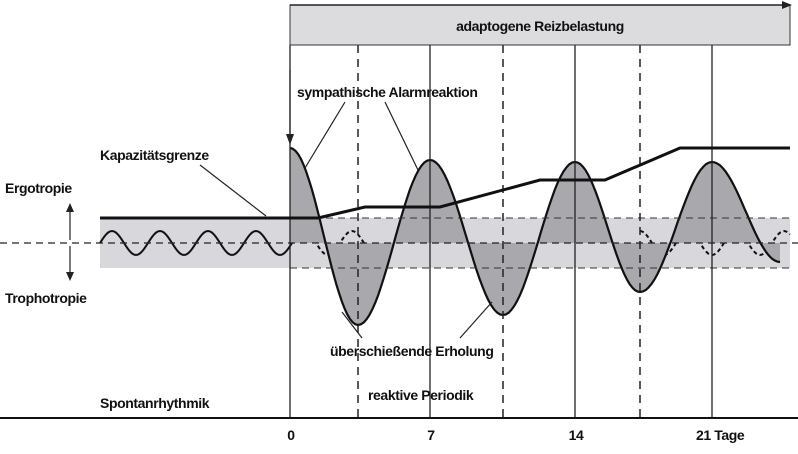 This screenshot has height=454, width=798. I want to click on banner-box, so click(540, 25).